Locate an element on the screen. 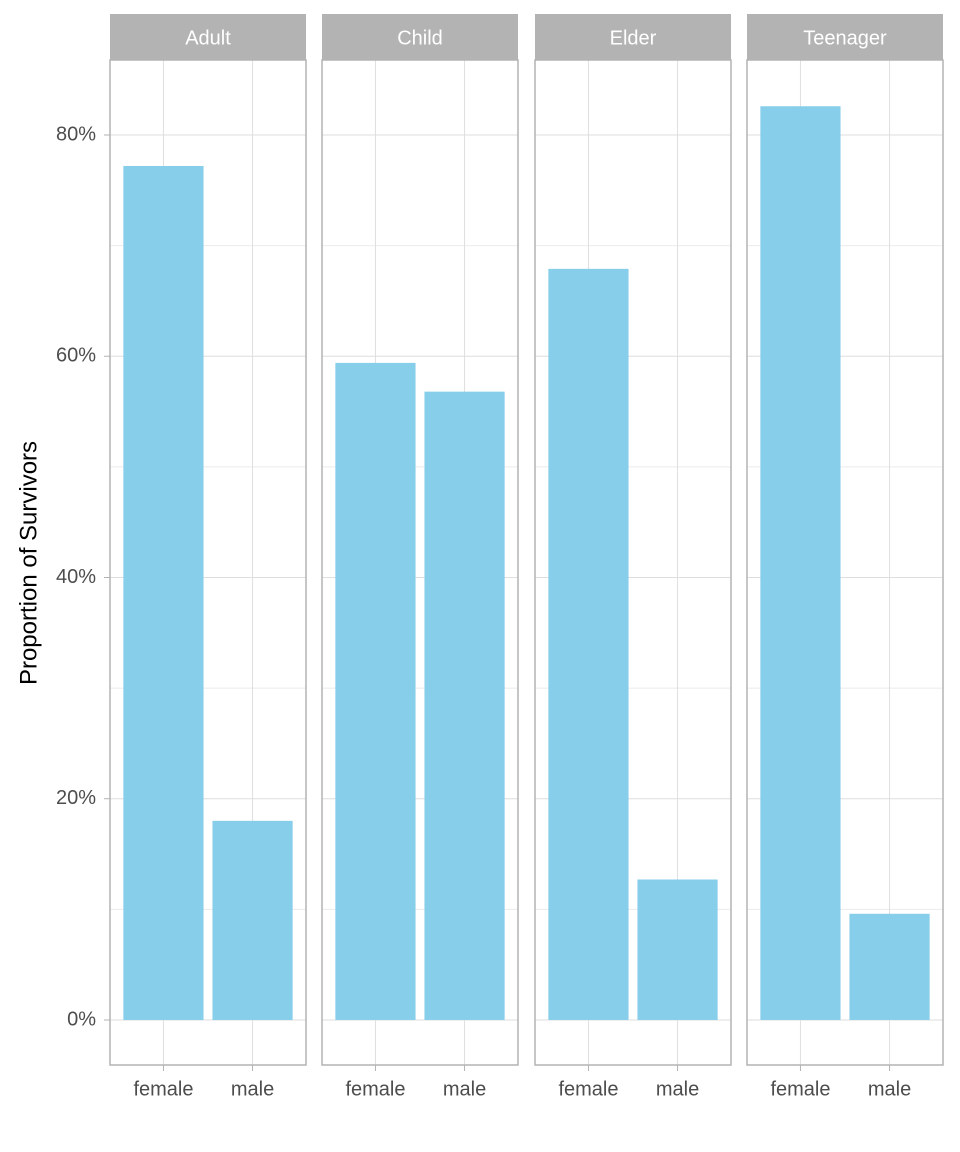 The width and height of the screenshot is (960, 1152). facet-title: Adult is located at coordinates (208, 38).